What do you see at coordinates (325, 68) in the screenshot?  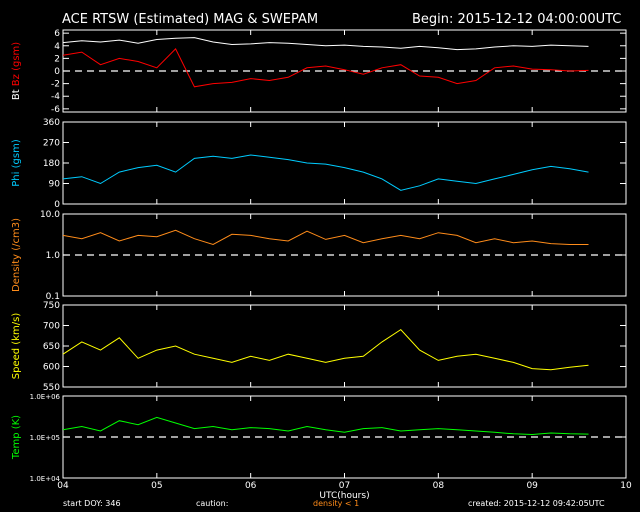 I see `series-line-bz` at bounding box center [325, 68].